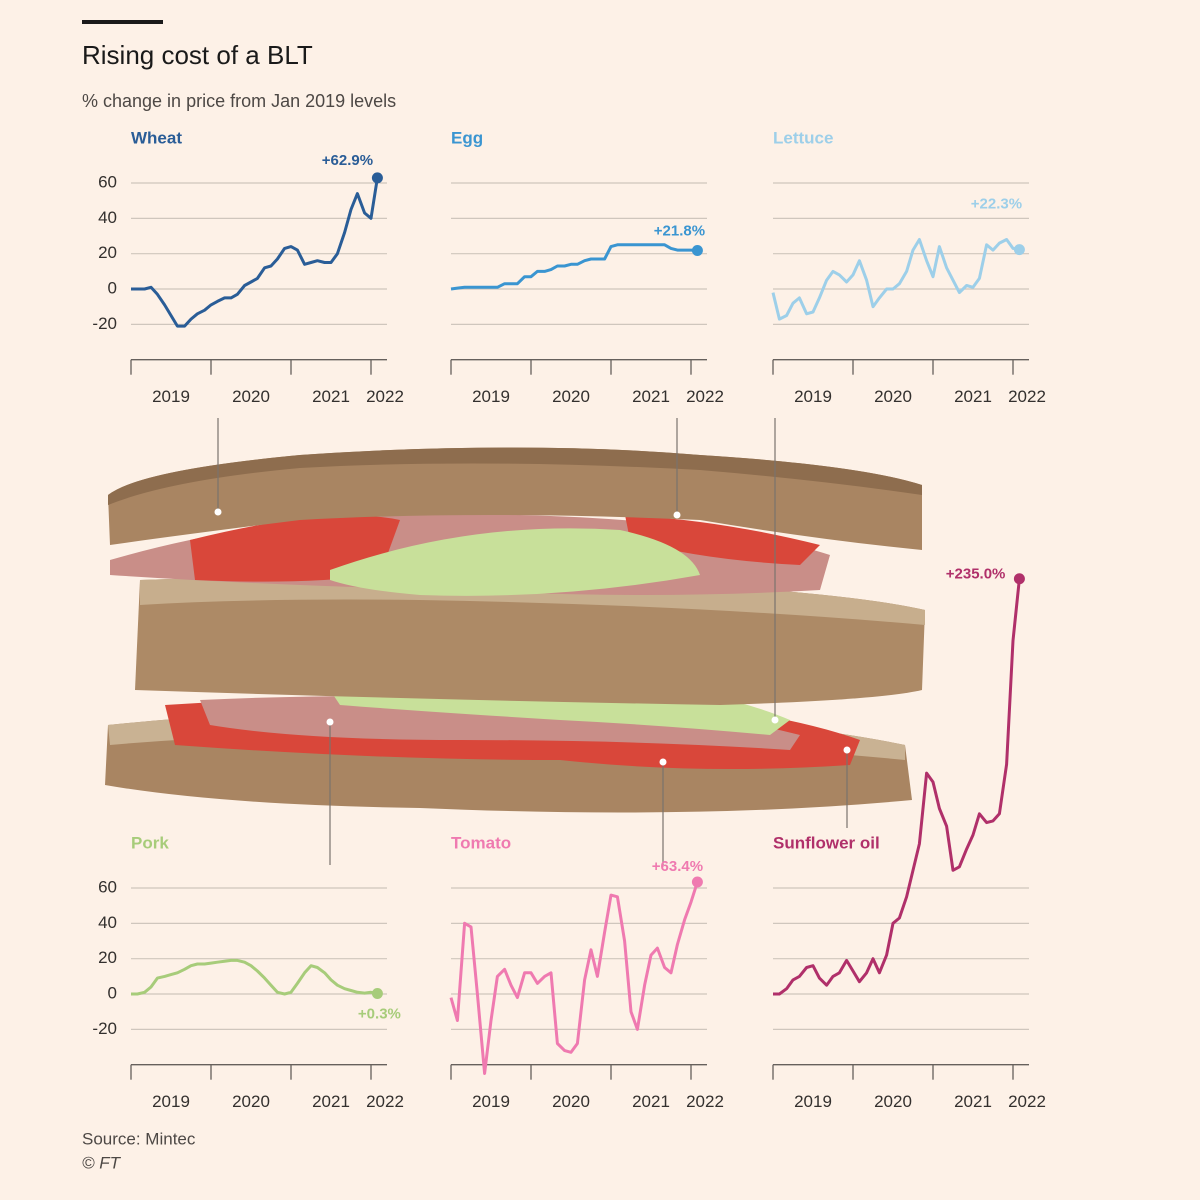 The height and width of the screenshot is (1200, 1200). I want to click on credit: © FT, so click(102, 1162).